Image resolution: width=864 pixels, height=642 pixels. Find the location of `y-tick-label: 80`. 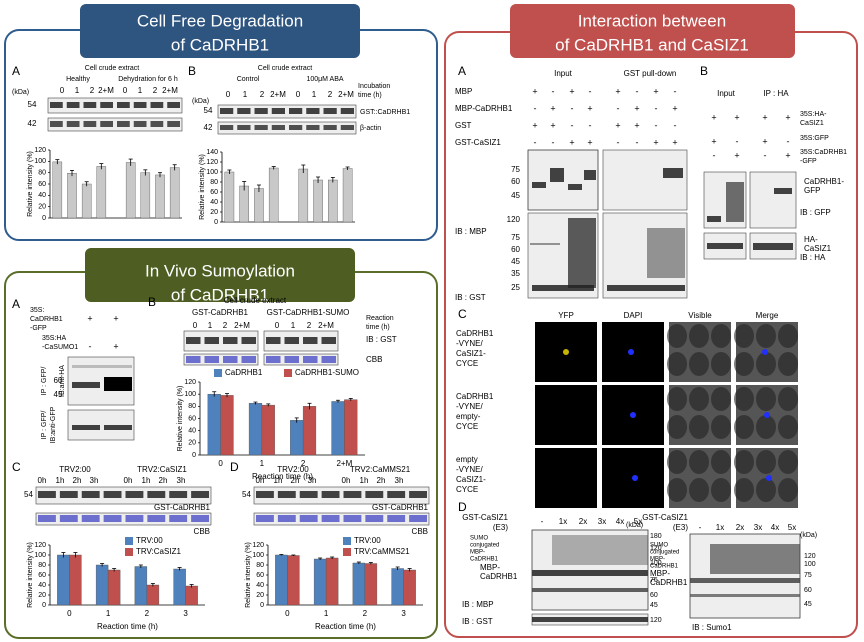

y-tick-label: 80 is located at coordinates (260, 565).